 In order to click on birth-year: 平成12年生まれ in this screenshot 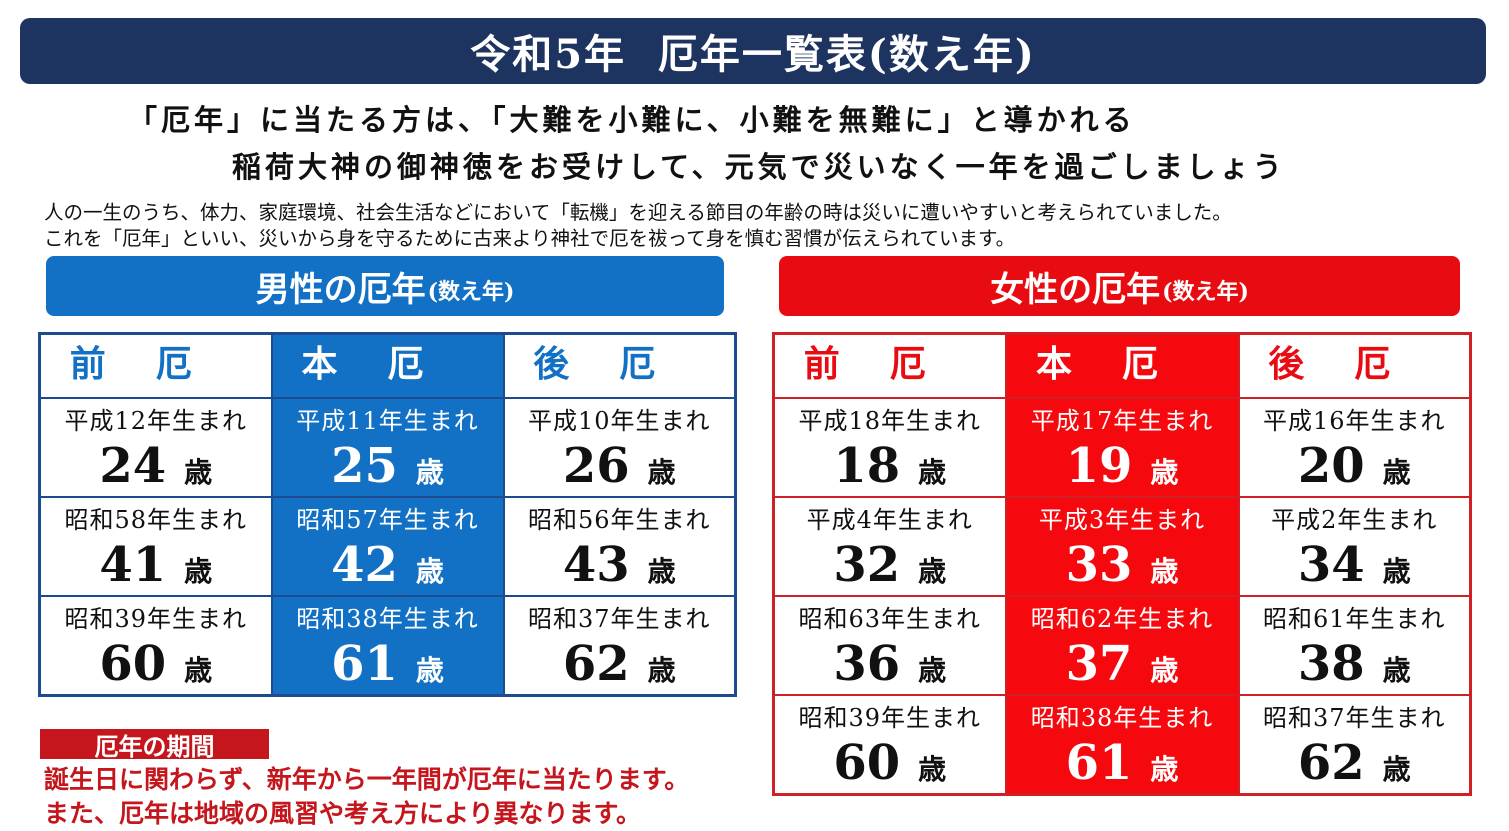, I will do `click(156, 421)`.